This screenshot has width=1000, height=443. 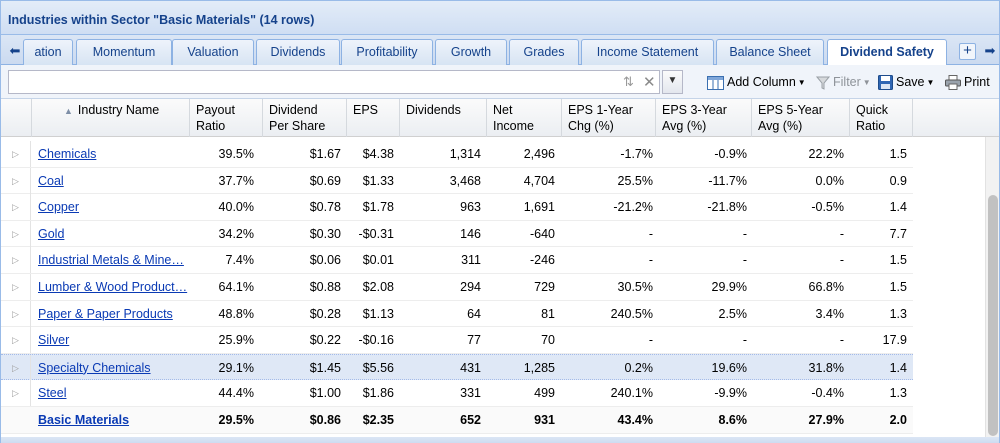 What do you see at coordinates (48, 52) in the screenshot?
I see `tab-ation: ation` at bounding box center [48, 52].